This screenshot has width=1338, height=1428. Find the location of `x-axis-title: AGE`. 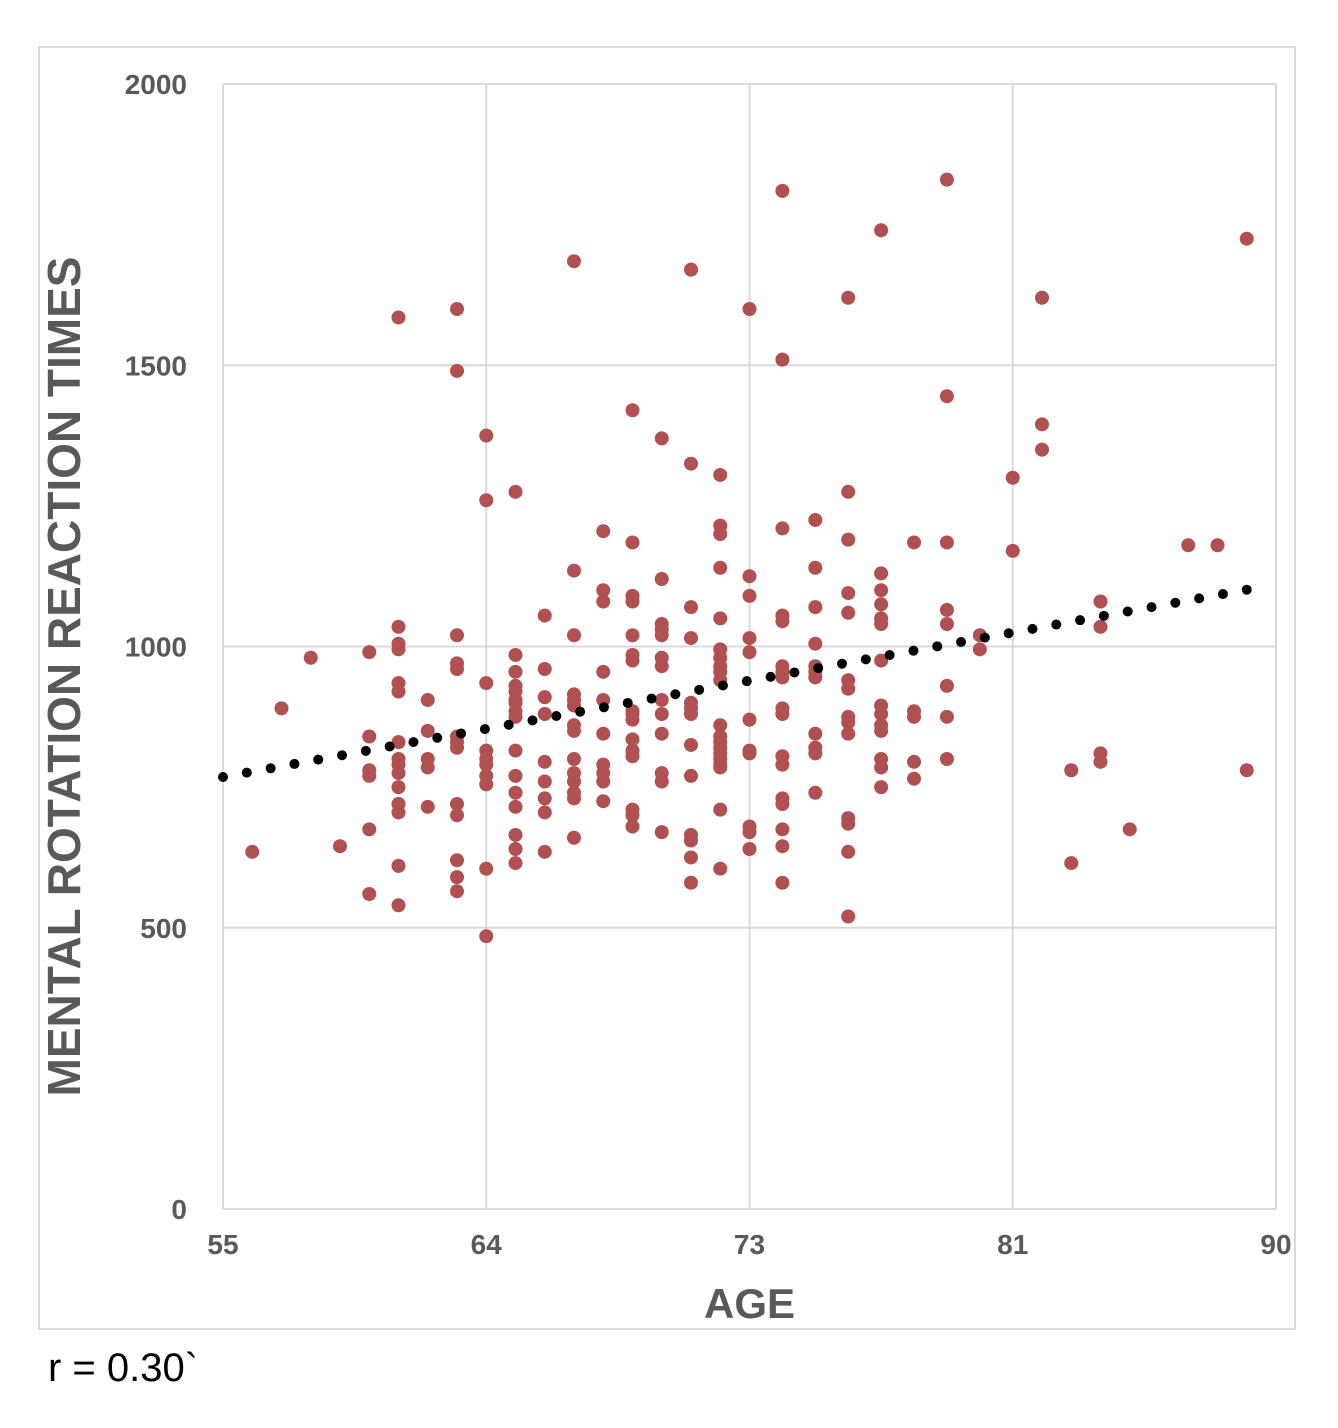

x-axis-title: AGE is located at coordinates (749, 1303).